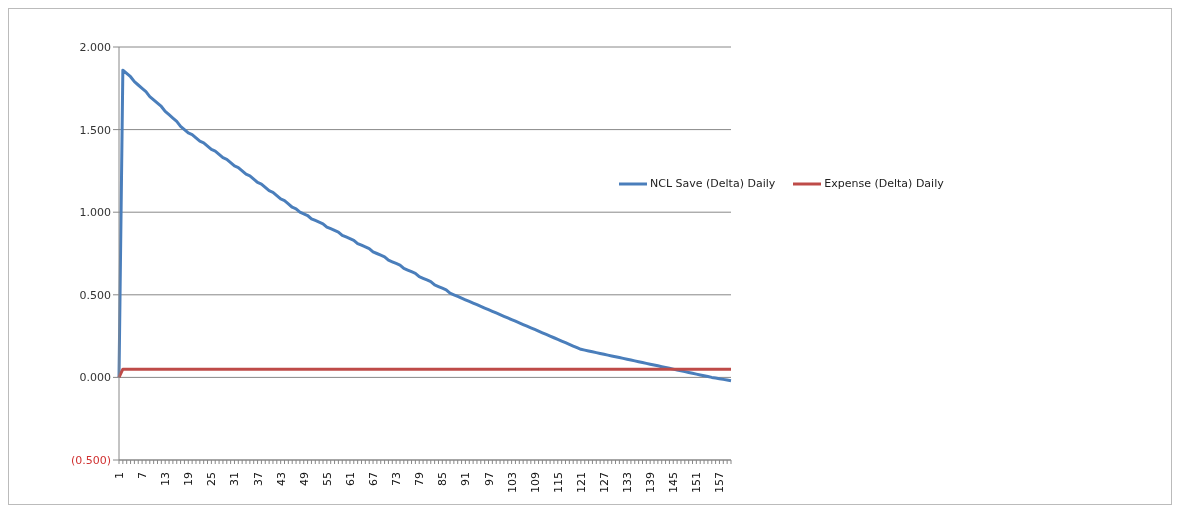  I want to click on x-tick-label: 25, so click(212, 479).